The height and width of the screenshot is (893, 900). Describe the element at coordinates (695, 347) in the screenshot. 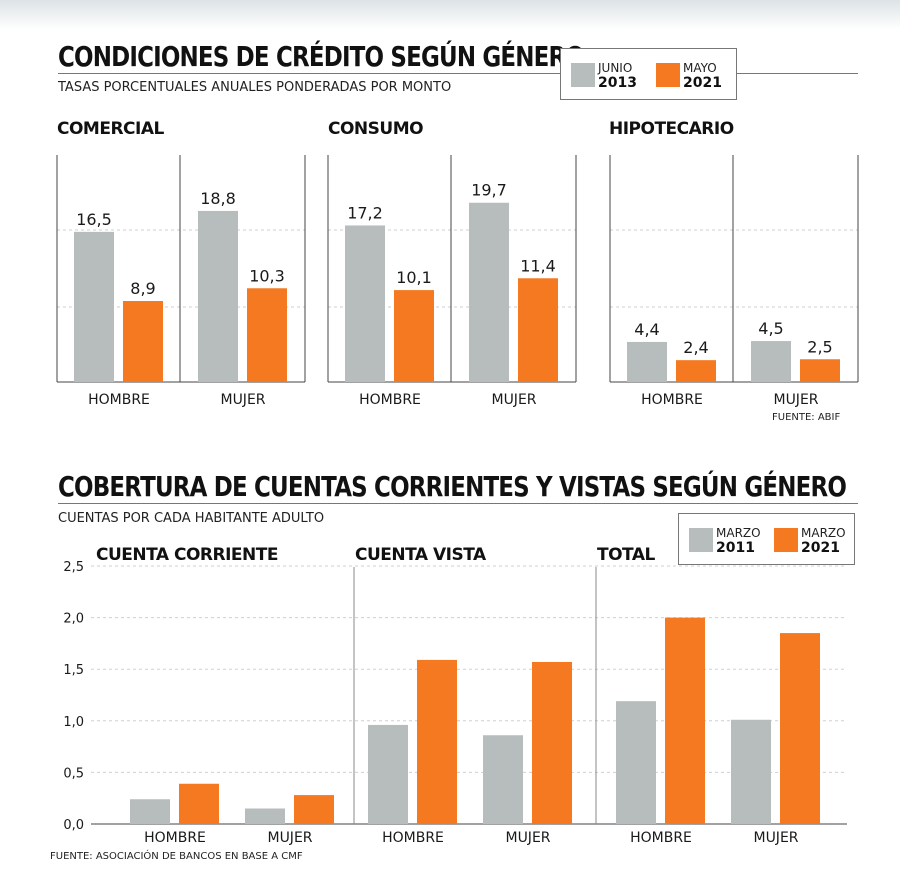

I see `data-label: 2,4` at that location.